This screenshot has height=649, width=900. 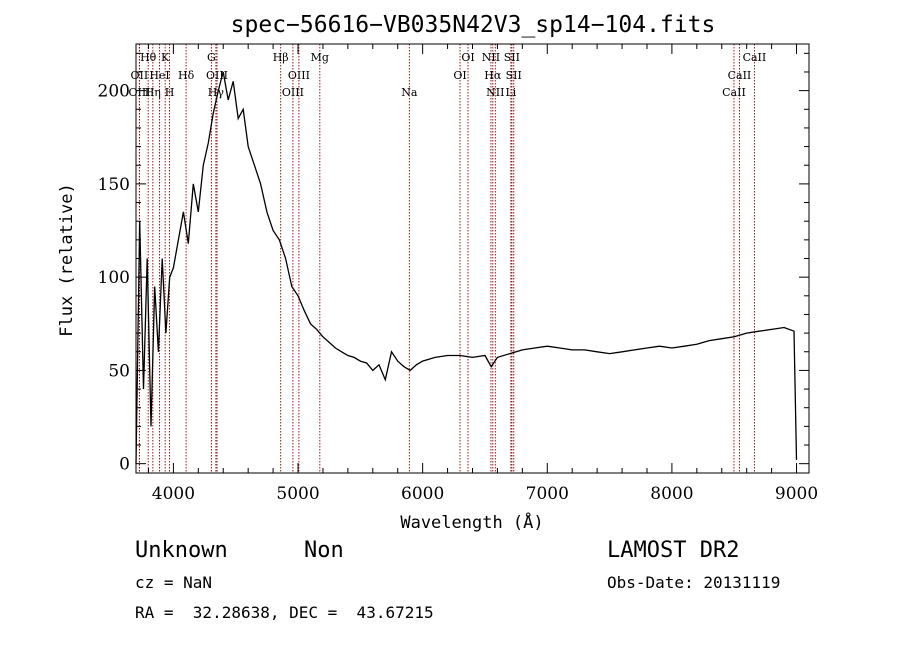 What do you see at coordinates (153, 92) in the screenshot?
I see `marker-label: Hη` at bounding box center [153, 92].